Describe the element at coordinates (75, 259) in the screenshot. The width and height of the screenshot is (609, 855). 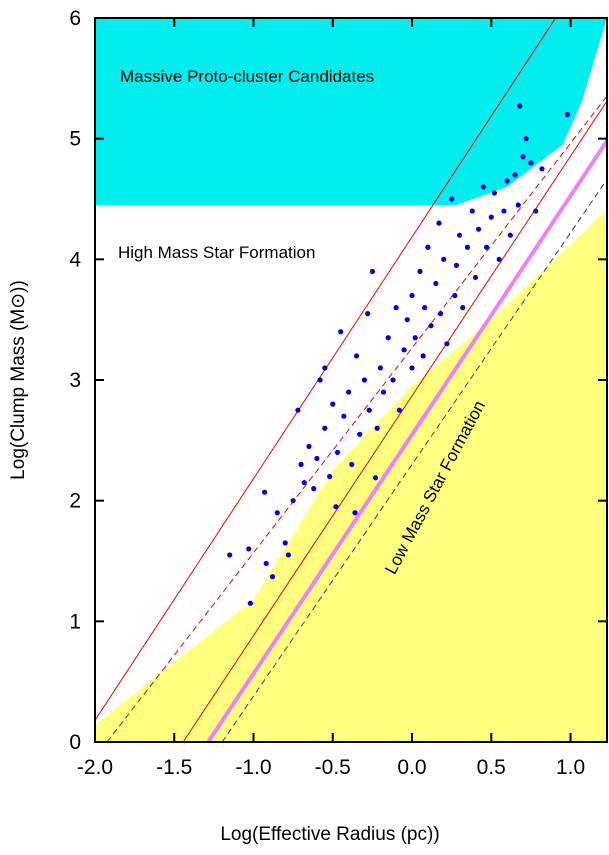
I see `y-tick-label: 4` at that location.